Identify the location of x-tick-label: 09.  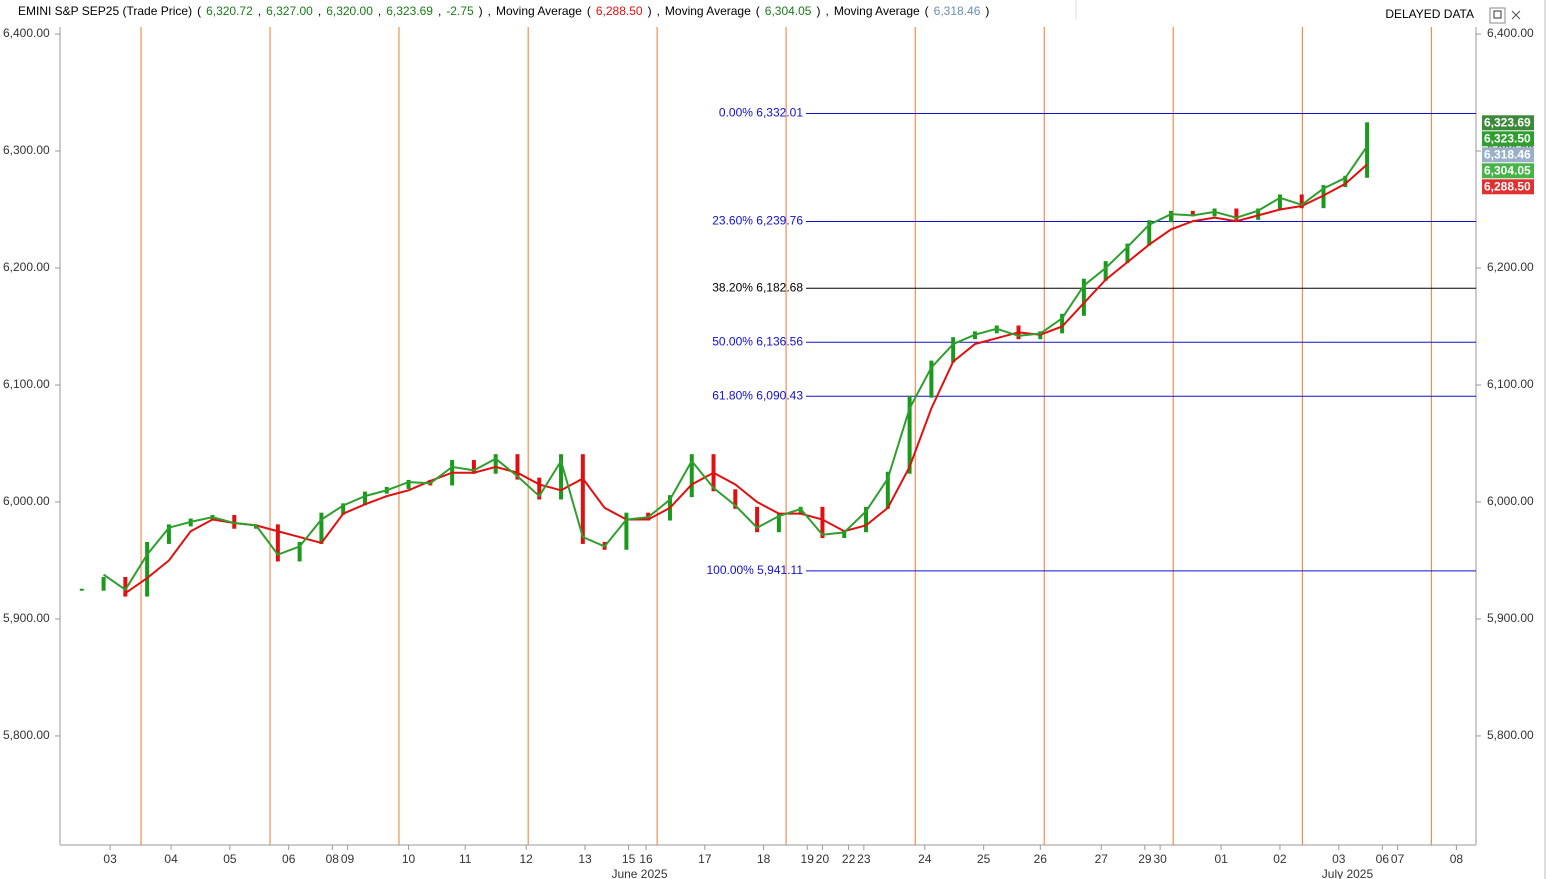
(348, 859).